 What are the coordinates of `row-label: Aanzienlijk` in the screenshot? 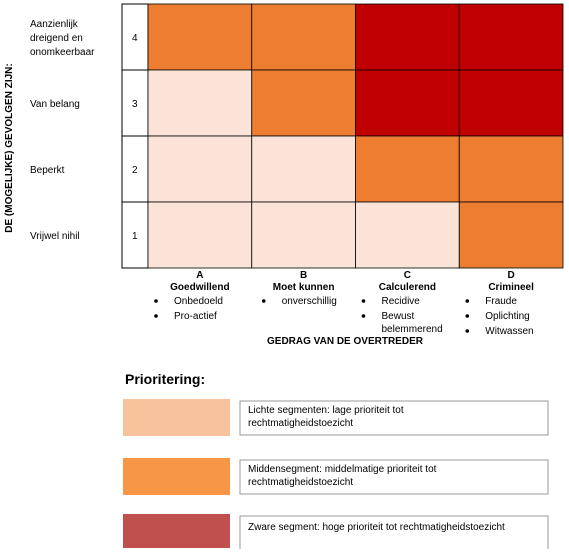 It's located at (54, 24).